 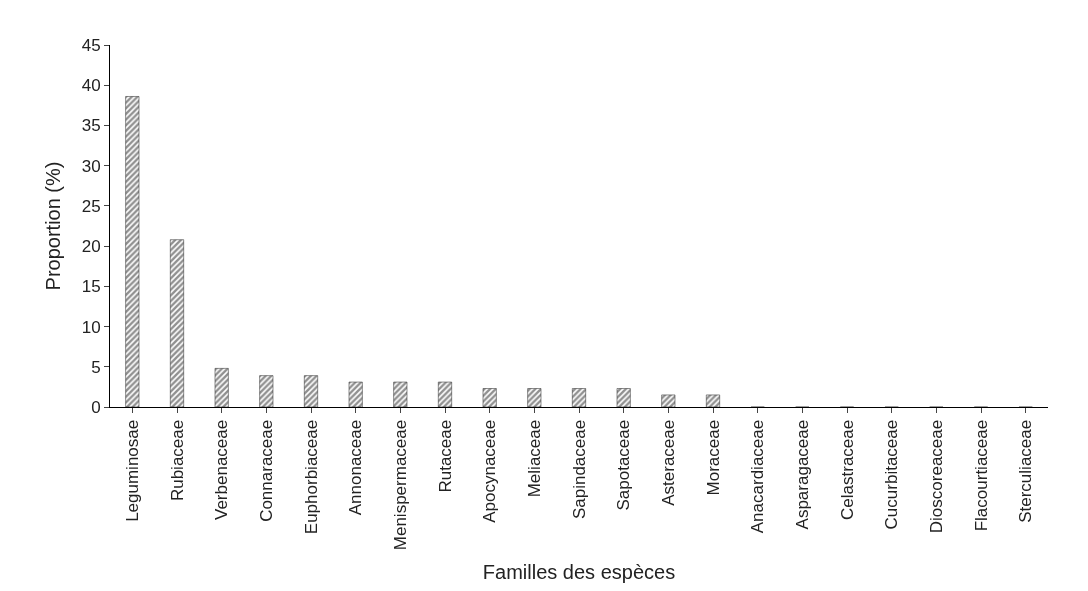 What do you see at coordinates (53, 226) in the screenshot?
I see `y-axis-title: Proportion (%)` at bounding box center [53, 226].